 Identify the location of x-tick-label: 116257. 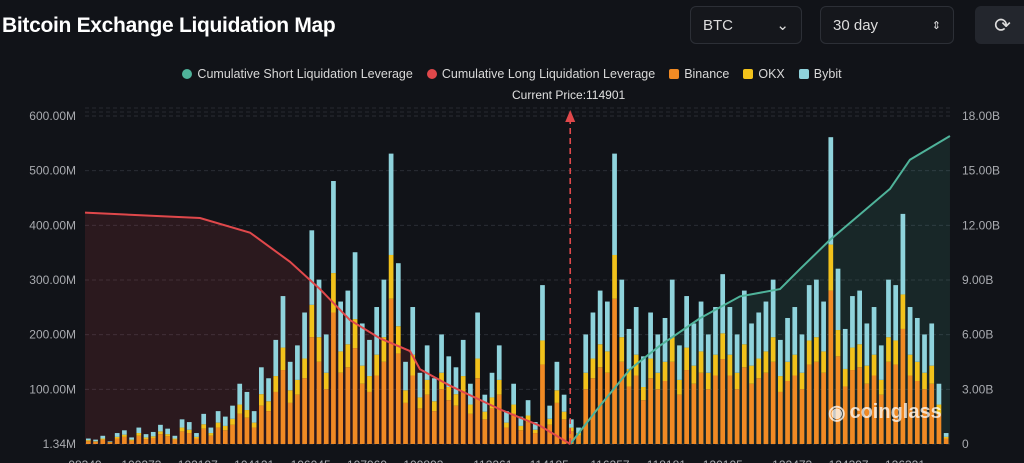
(609, 460).